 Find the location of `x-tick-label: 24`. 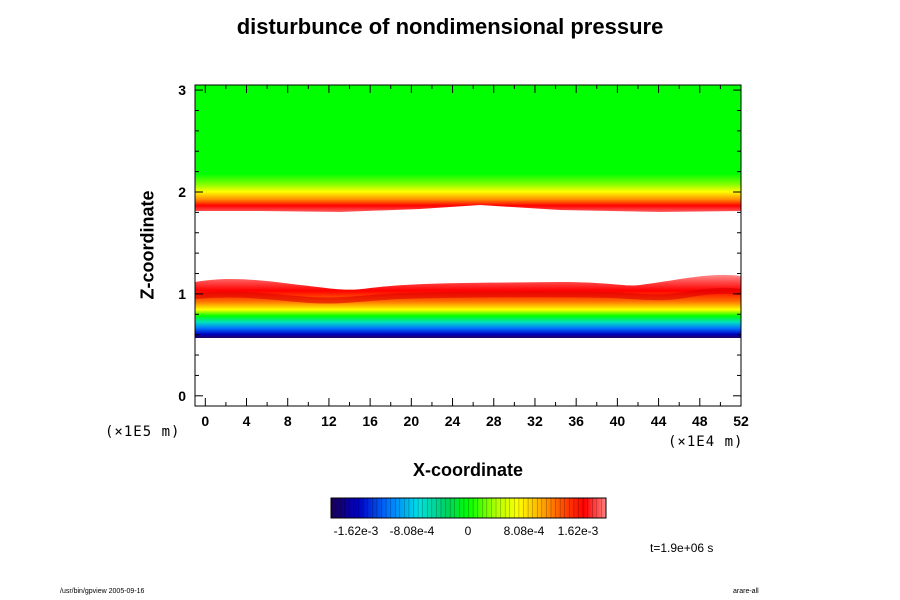

x-tick-label: 24 is located at coordinates (453, 421).